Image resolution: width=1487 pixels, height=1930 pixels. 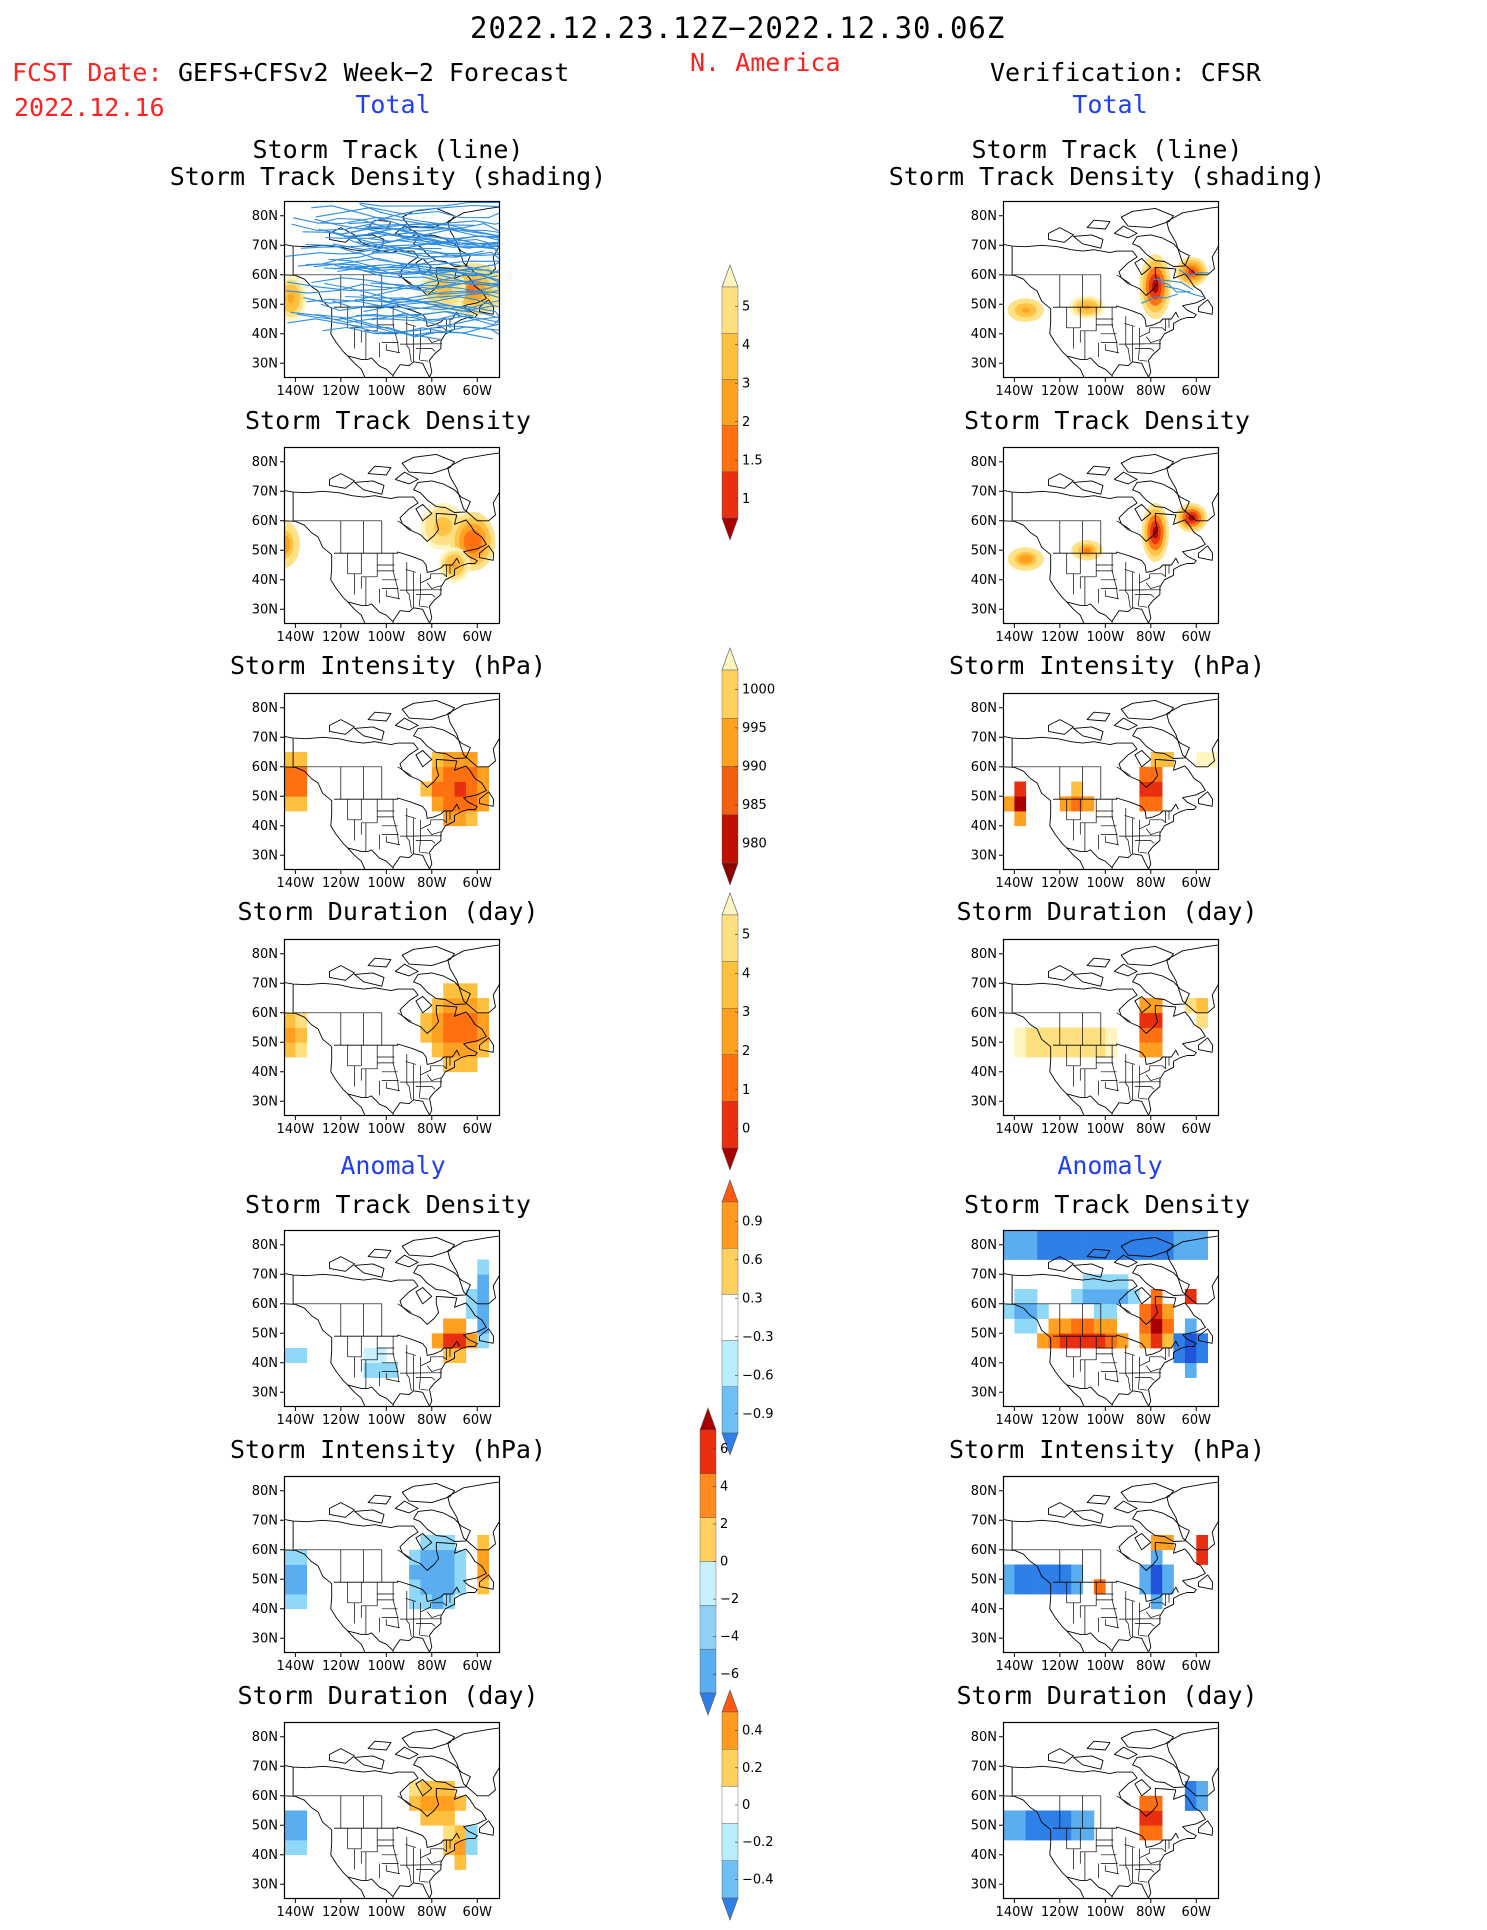 I want to click on right-intensity-map: 80N 70N 60N 50N 40N 30N 140W 120W 100W 80W 60W, so click(x=1095, y=791).